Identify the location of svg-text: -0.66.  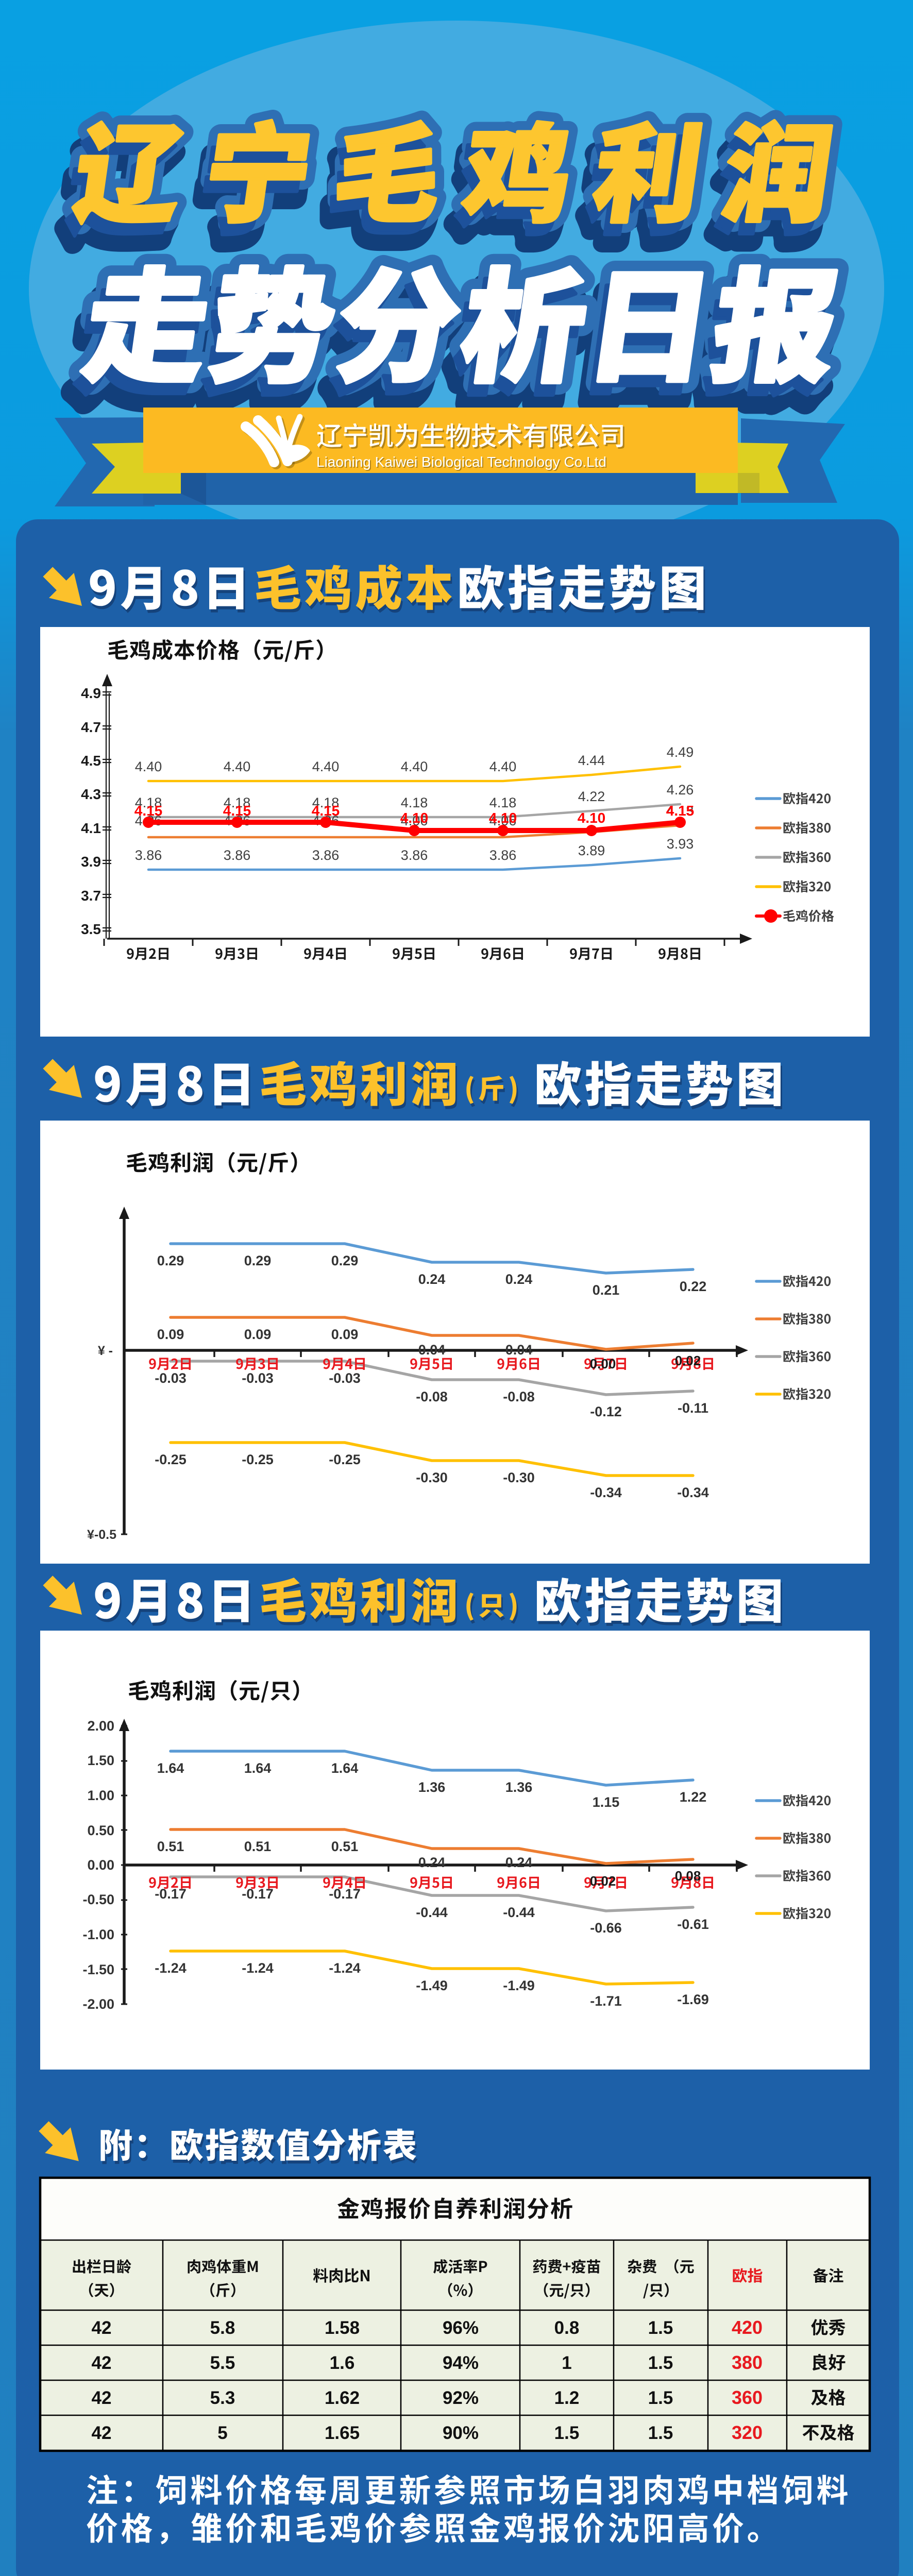
(606, 1928).